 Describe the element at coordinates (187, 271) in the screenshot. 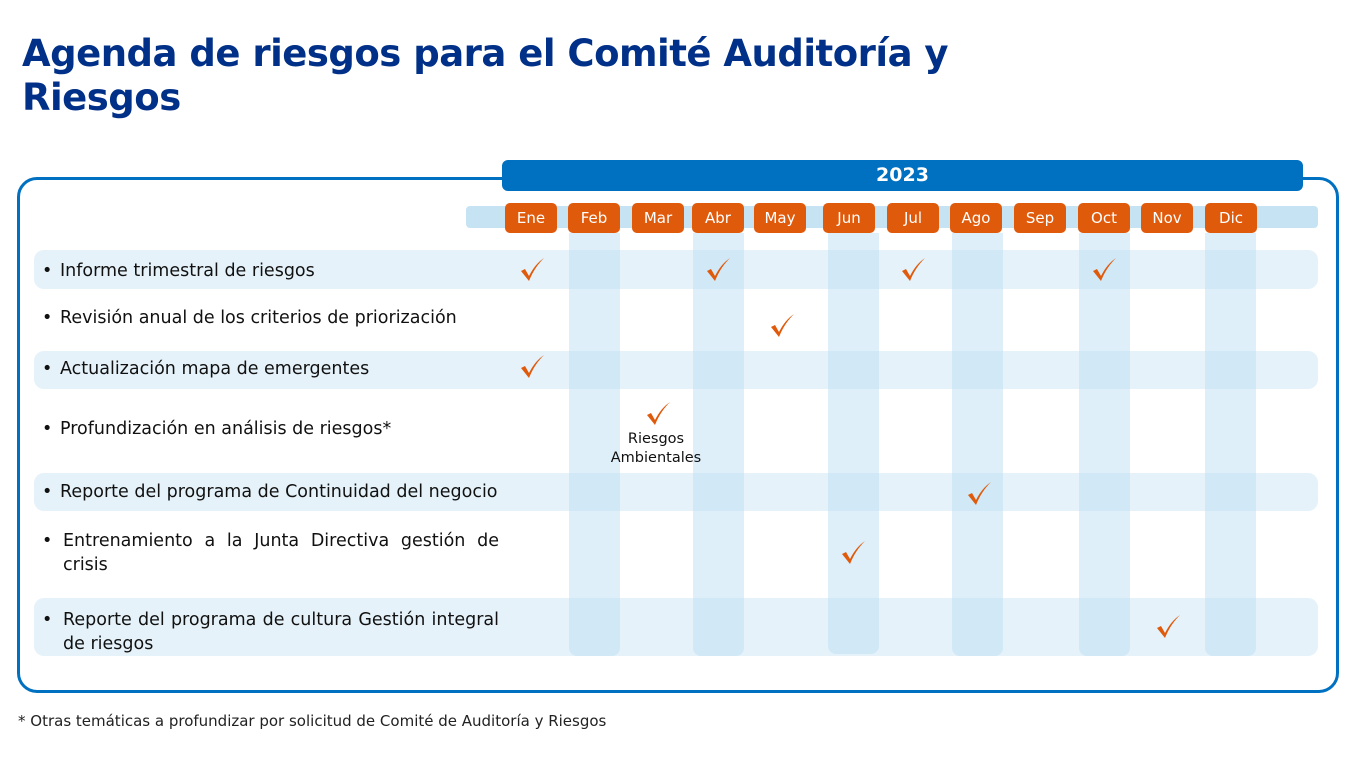

I see `task-label: Informe trimestral de riesgos` at that location.